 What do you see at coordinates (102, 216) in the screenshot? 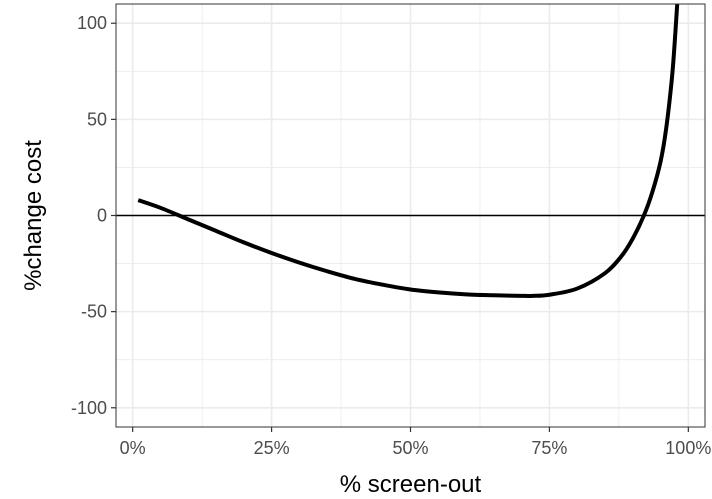
I see `y-tick-label: 0` at bounding box center [102, 216].